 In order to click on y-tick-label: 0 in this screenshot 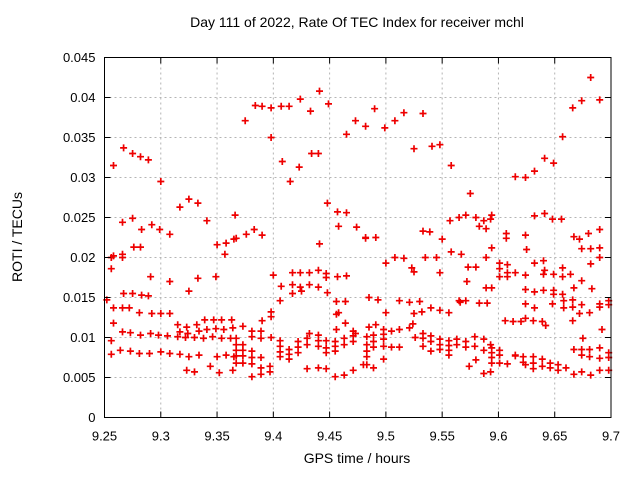, I will do `click(91, 417)`.